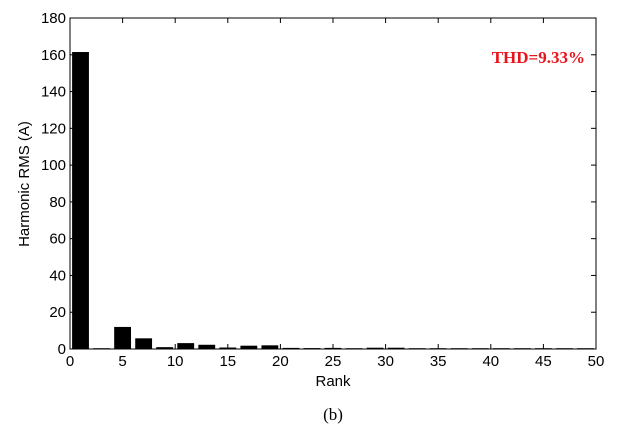  What do you see at coordinates (227, 361) in the screenshot?
I see `x-tick-label: 15` at bounding box center [227, 361].